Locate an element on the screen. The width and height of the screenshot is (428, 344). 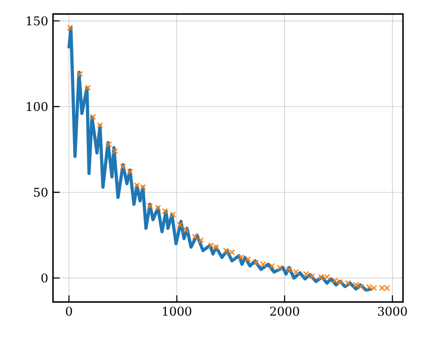
x-tick-label: 0 is located at coordinates (69, 311).